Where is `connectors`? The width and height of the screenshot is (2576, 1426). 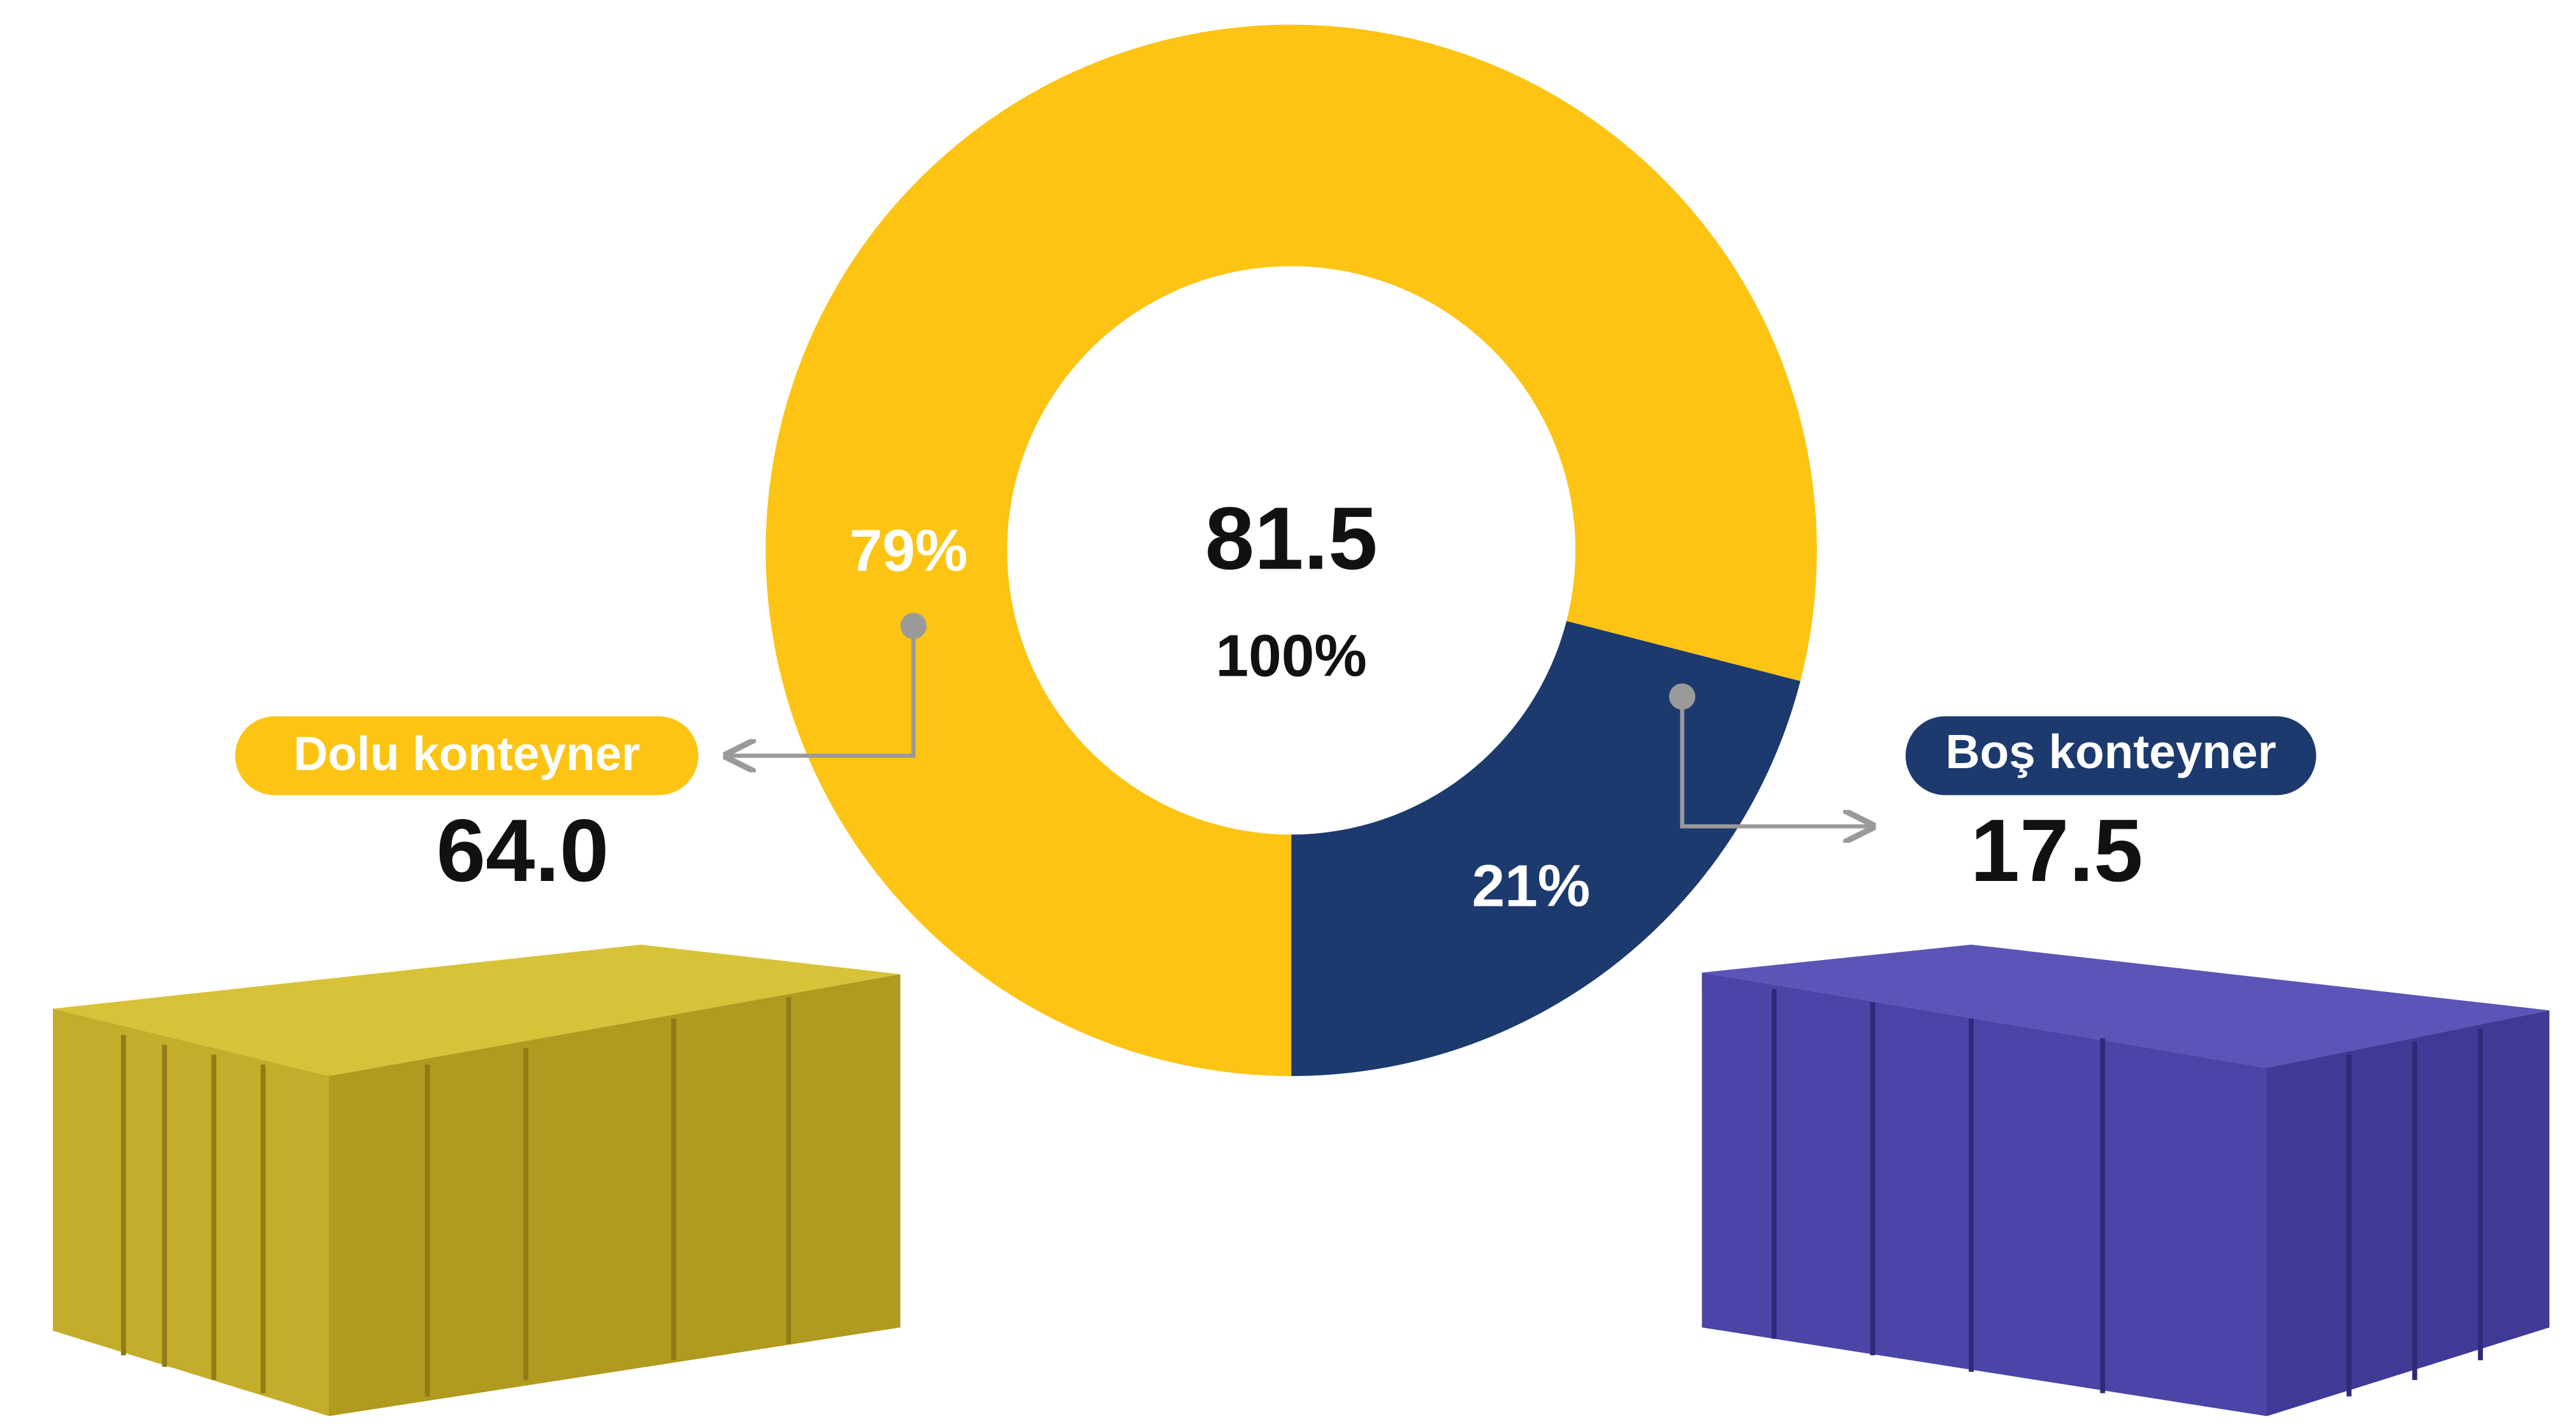
connectors is located at coordinates (1300, 719).